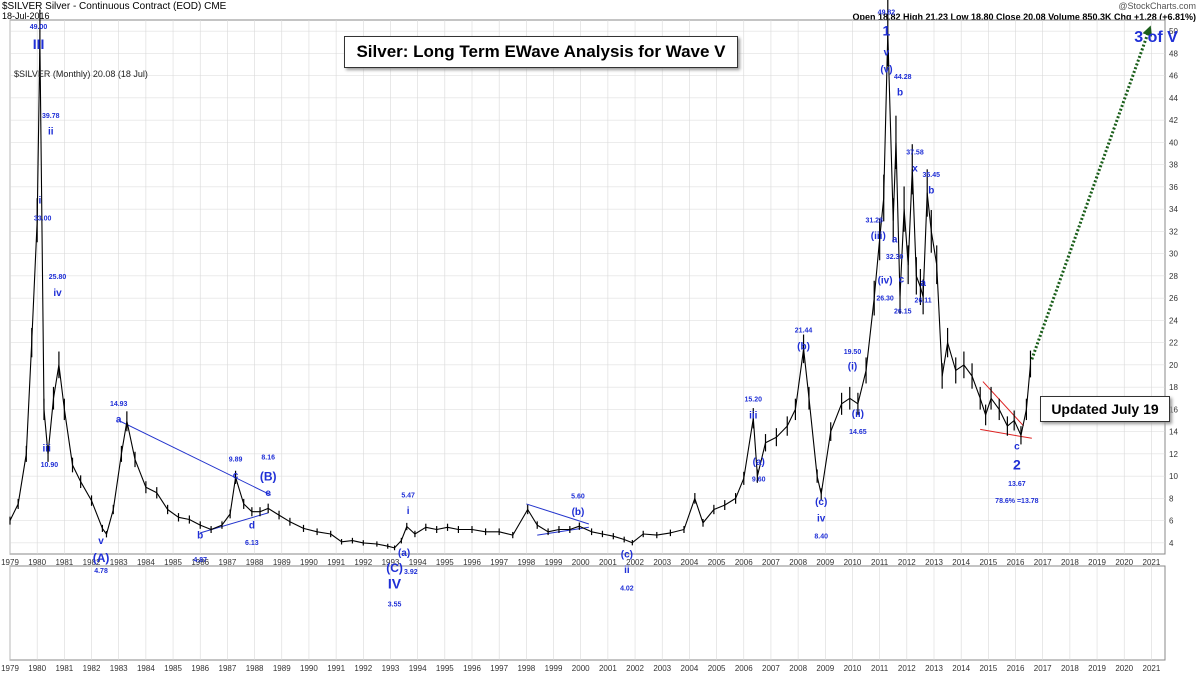  What do you see at coordinates (885, 281) in the screenshot?
I see `wave-label: (iv)` at bounding box center [885, 281].